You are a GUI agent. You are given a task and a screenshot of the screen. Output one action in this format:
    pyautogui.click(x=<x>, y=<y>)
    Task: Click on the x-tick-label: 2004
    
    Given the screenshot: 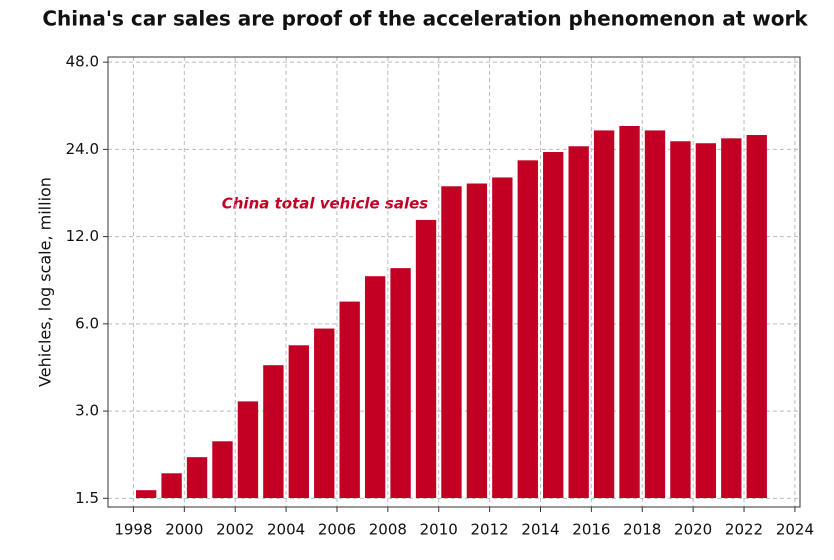 What is the action you would take?
    pyautogui.click(x=286, y=530)
    